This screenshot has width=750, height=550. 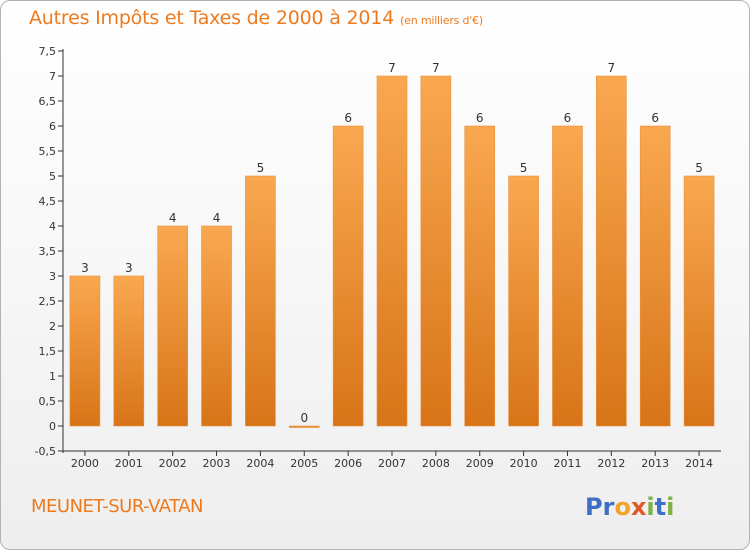 I want to click on bar-2008, so click(x=436, y=251).